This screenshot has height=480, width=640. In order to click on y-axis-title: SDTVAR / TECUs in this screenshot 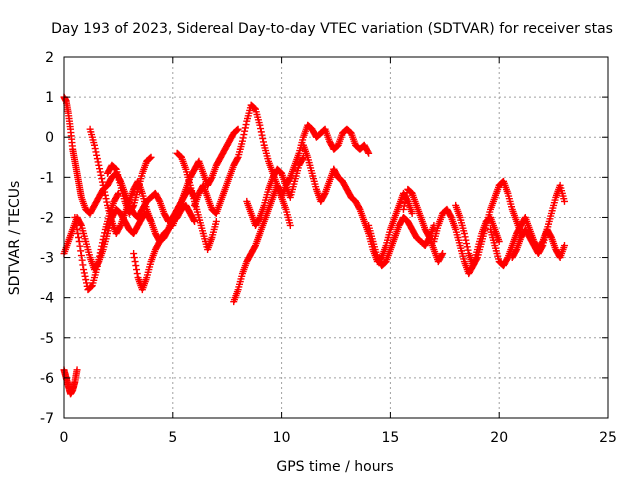, I will do `click(15, 238)`.